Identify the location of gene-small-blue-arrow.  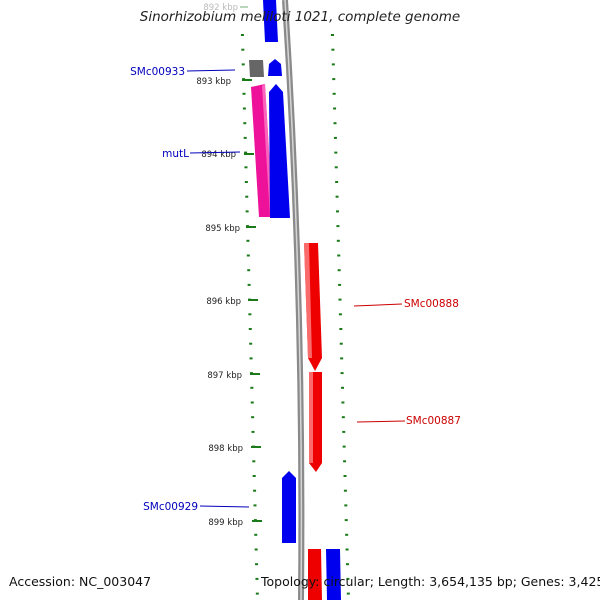
(275, 67).